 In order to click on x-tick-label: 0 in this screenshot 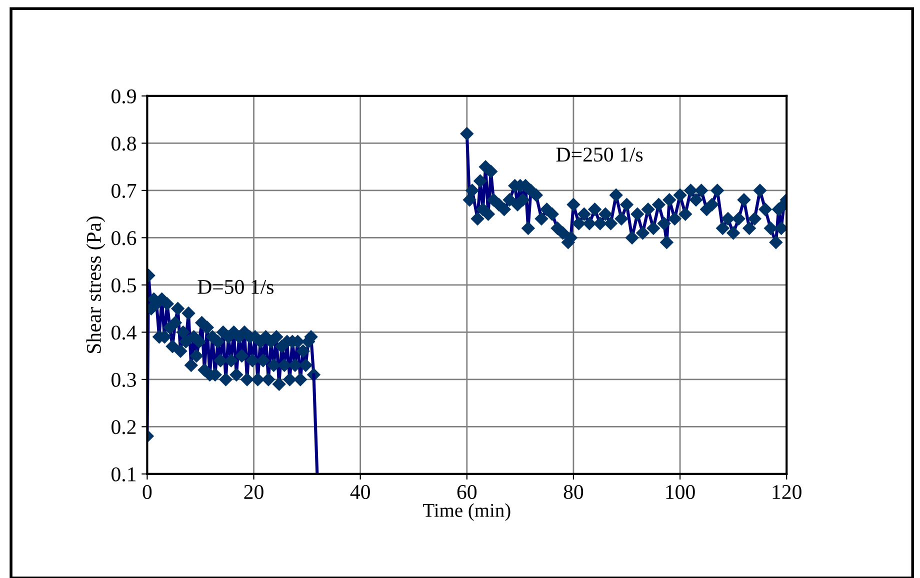, I will do `click(147, 492)`.